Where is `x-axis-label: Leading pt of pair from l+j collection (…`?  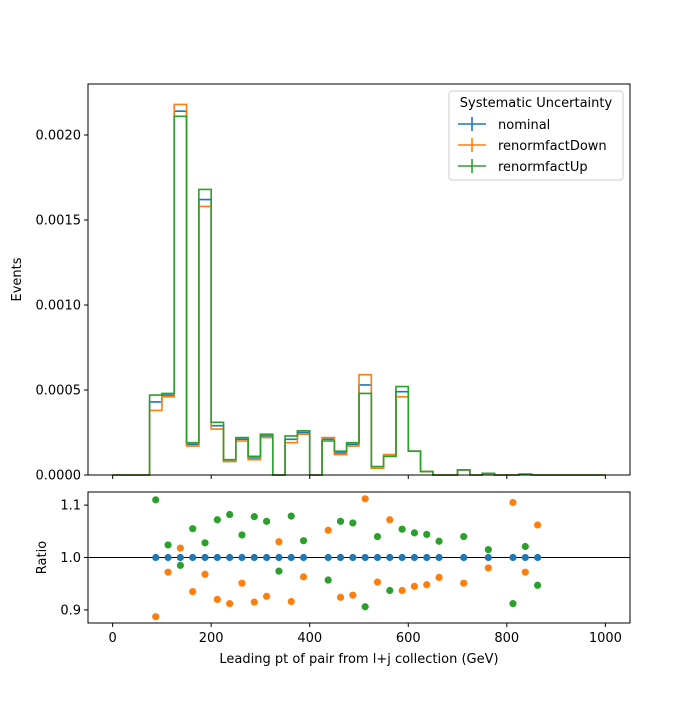 x-axis-label: Leading pt of pair from l+j collection (… is located at coordinates (358, 659).